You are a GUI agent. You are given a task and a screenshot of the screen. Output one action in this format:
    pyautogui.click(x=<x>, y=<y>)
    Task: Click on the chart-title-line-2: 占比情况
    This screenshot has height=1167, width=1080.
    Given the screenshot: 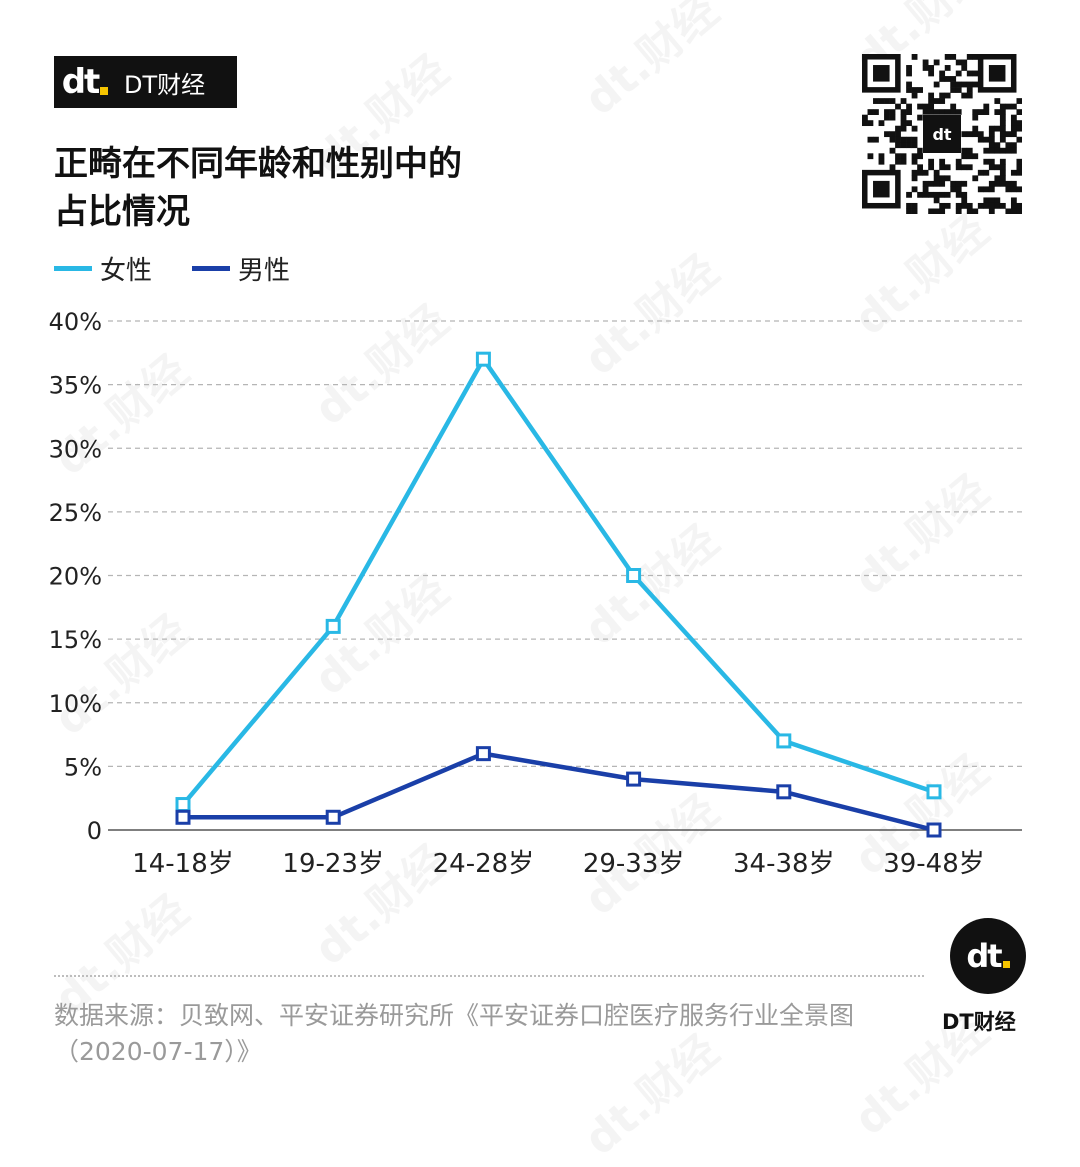 What is the action you would take?
    pyautogui.click(x=122, y=212)
    